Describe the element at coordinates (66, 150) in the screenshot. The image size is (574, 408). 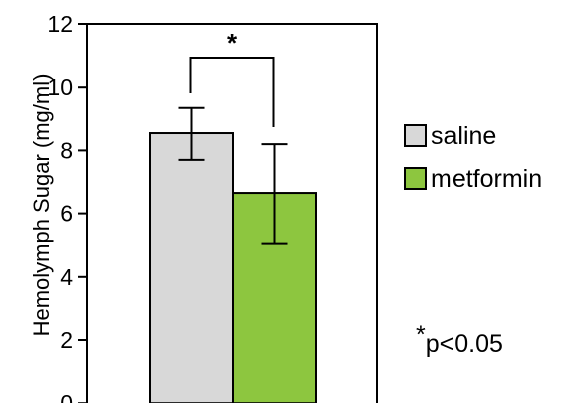
I see `y-tick-label-8: 8` at that location.